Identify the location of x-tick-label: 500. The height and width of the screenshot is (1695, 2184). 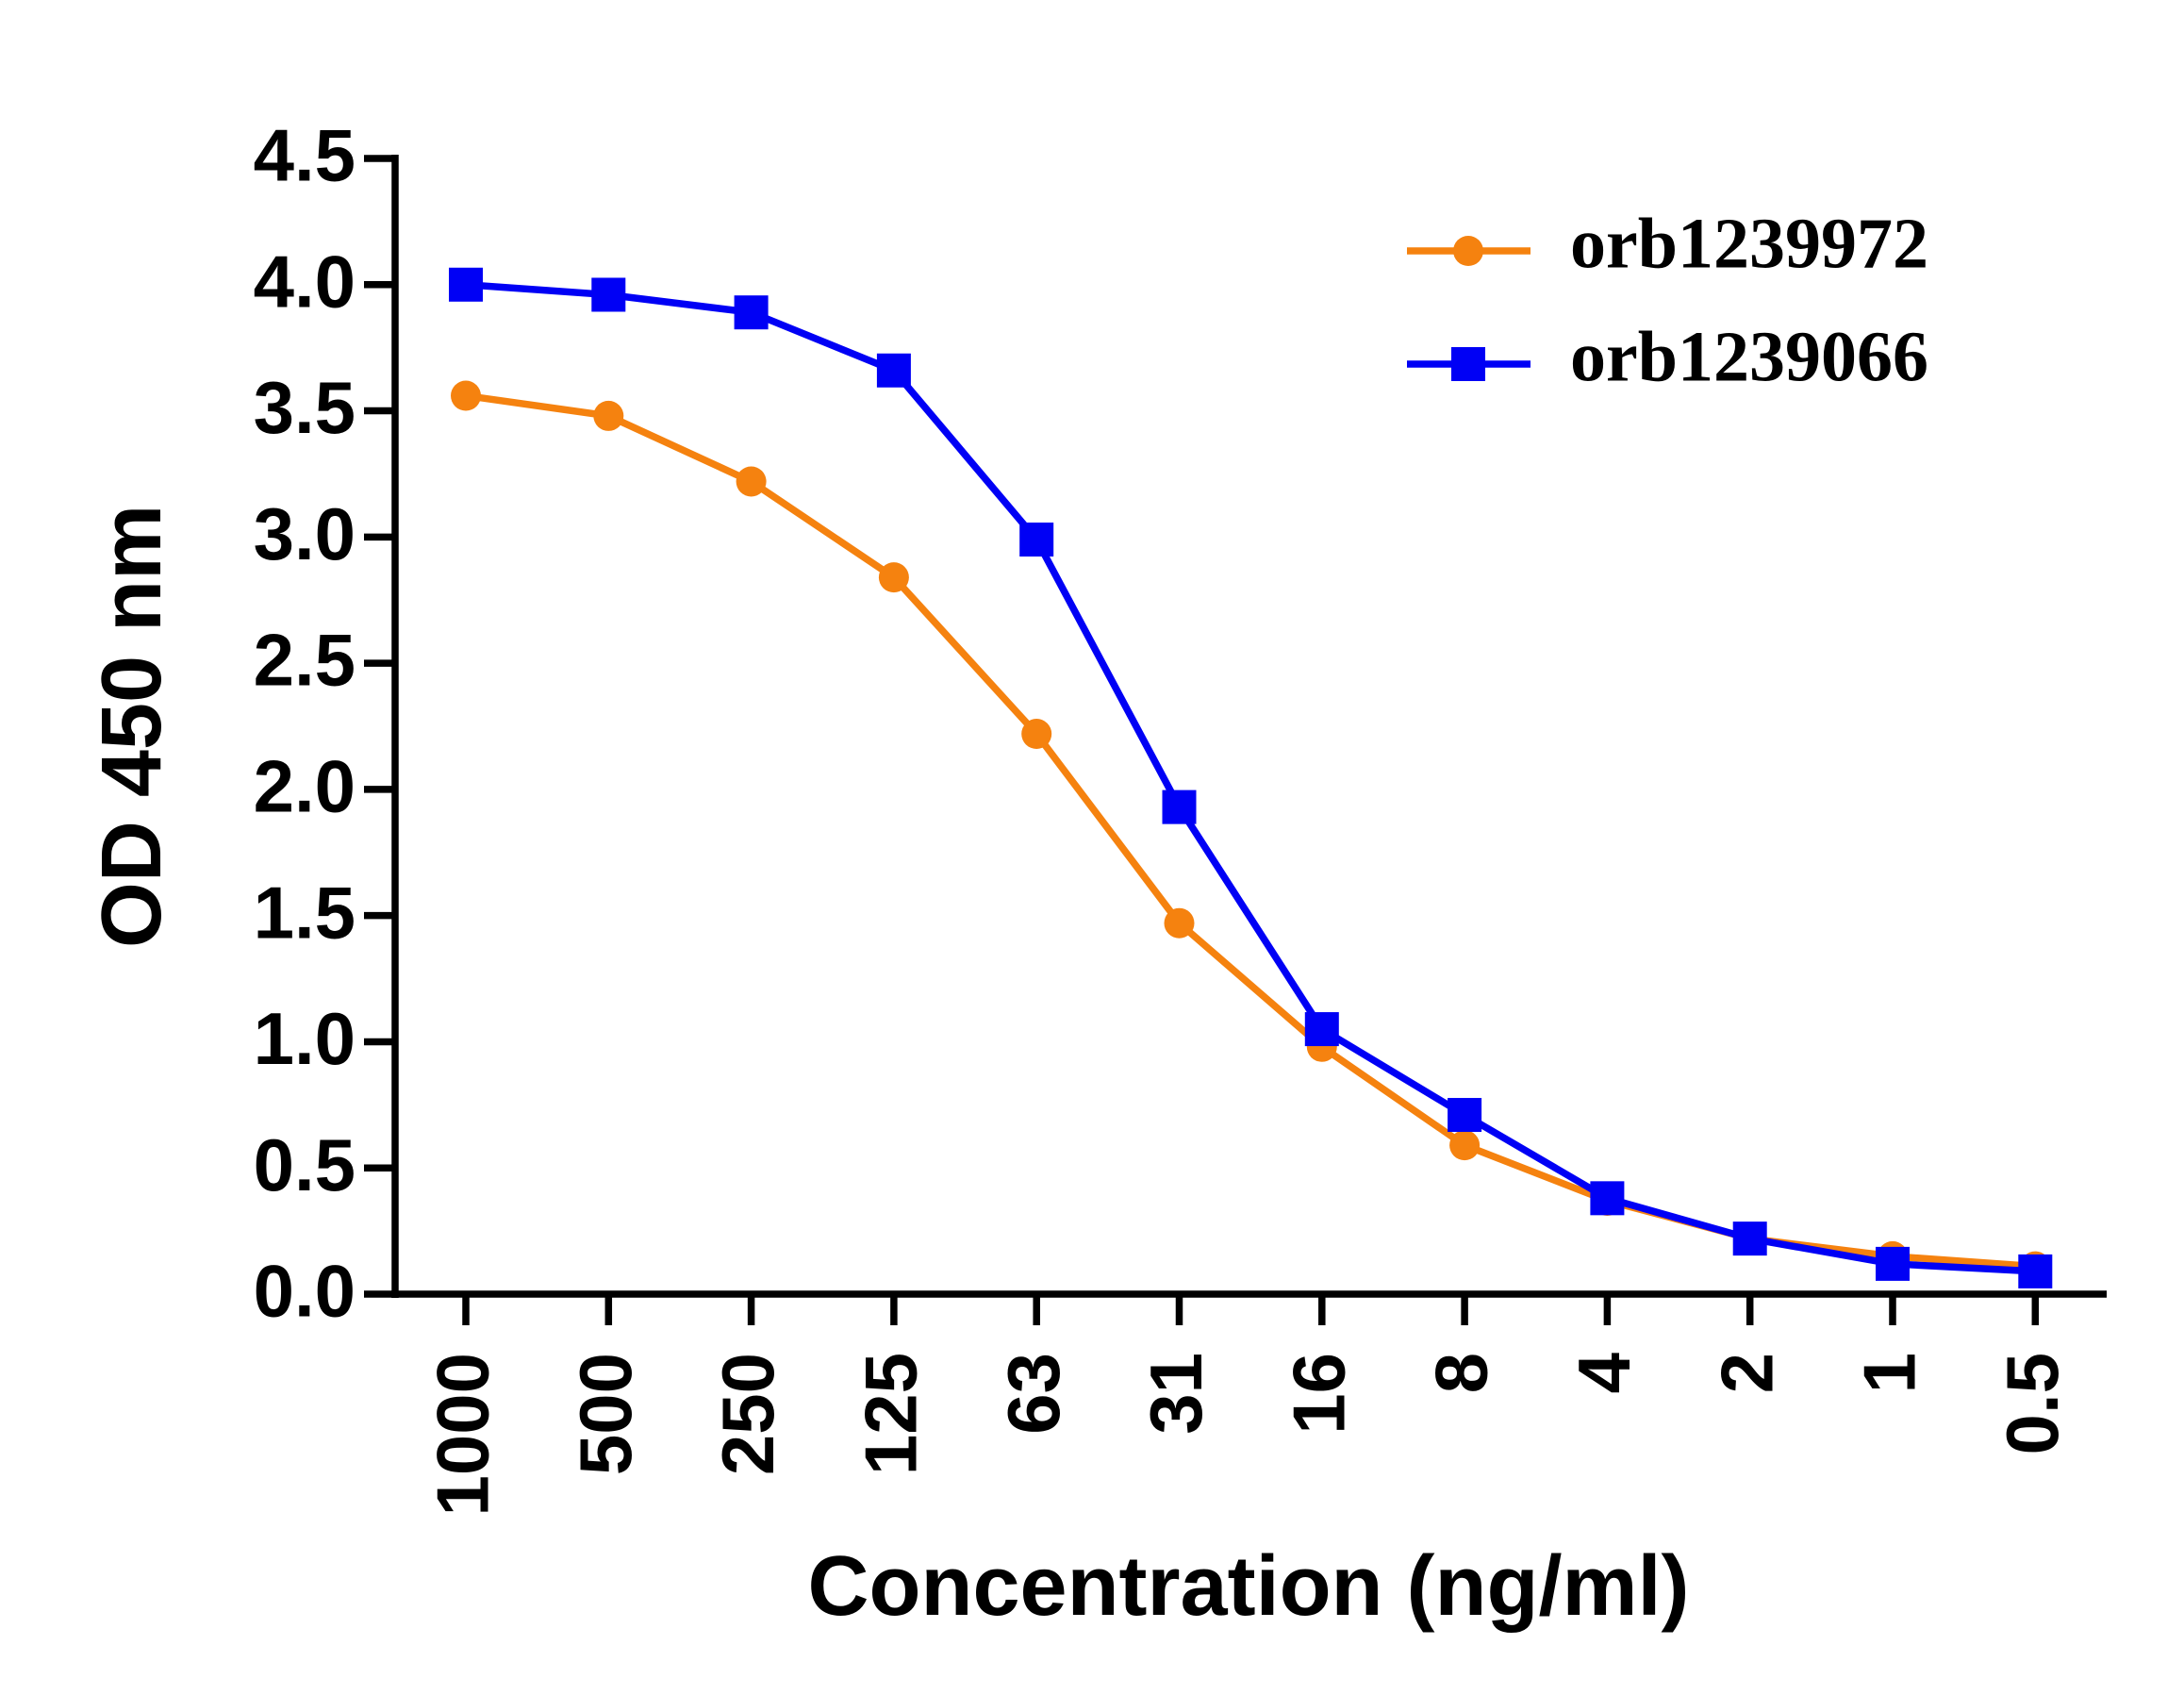
(605, 1414).